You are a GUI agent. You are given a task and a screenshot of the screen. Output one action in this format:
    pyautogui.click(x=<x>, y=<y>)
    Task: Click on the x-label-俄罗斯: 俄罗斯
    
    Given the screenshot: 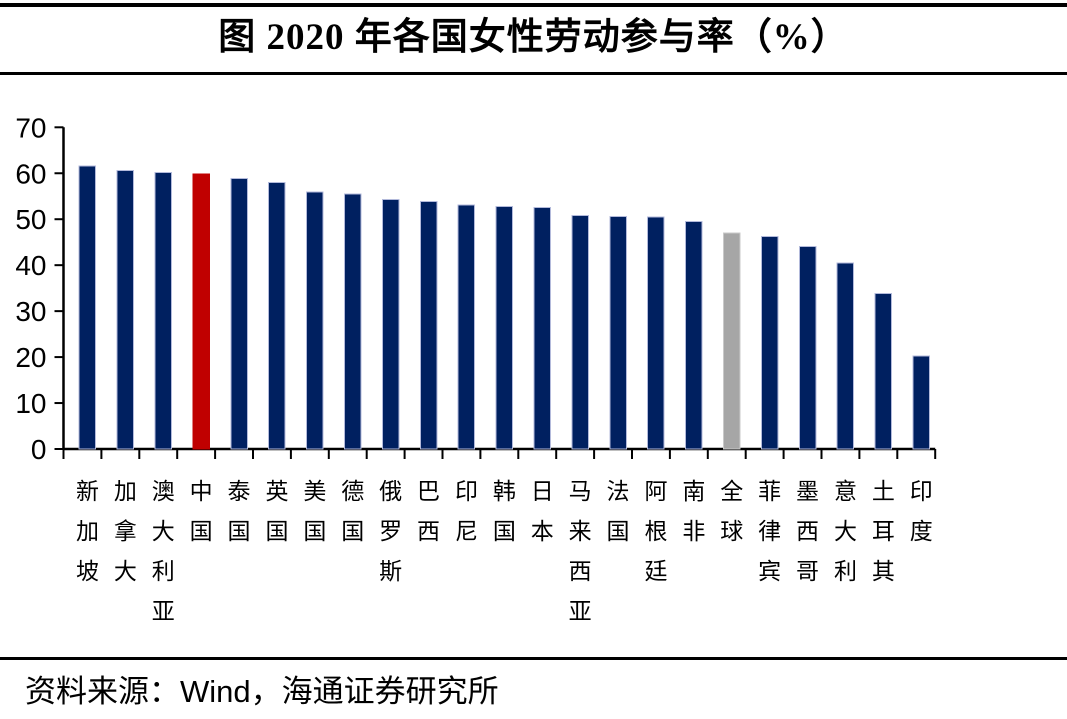 What is the action you would take?
    pyautogui.click(x=390, y=531)
    